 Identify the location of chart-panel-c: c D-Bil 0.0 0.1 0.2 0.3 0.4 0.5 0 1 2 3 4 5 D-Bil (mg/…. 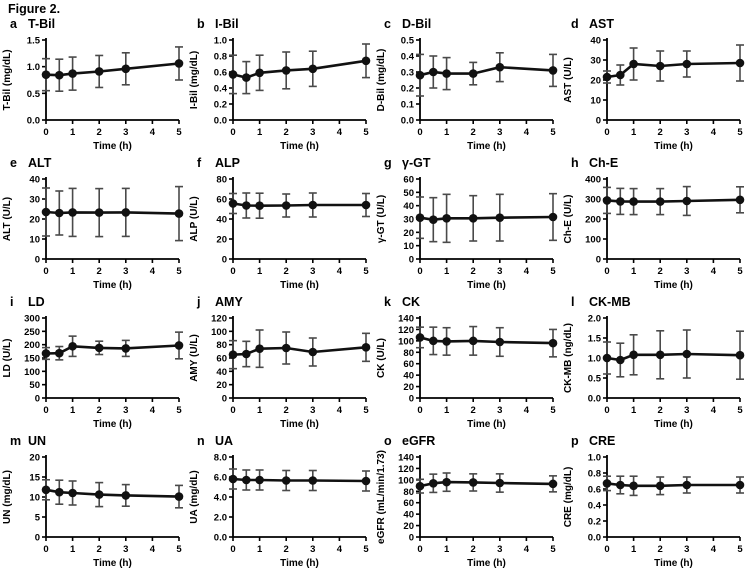
(467, 85).